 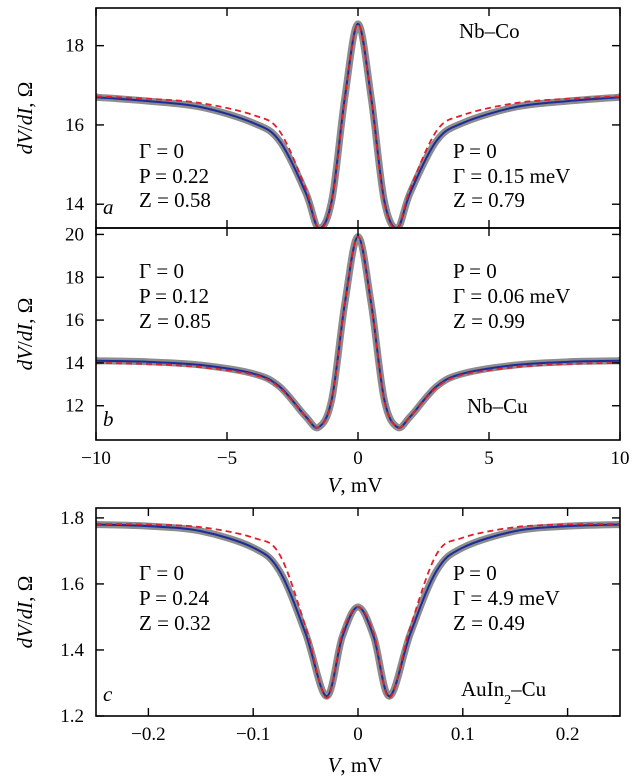 I want to click on panel-b-ytick-label: 20, so click(x=74, y=234).